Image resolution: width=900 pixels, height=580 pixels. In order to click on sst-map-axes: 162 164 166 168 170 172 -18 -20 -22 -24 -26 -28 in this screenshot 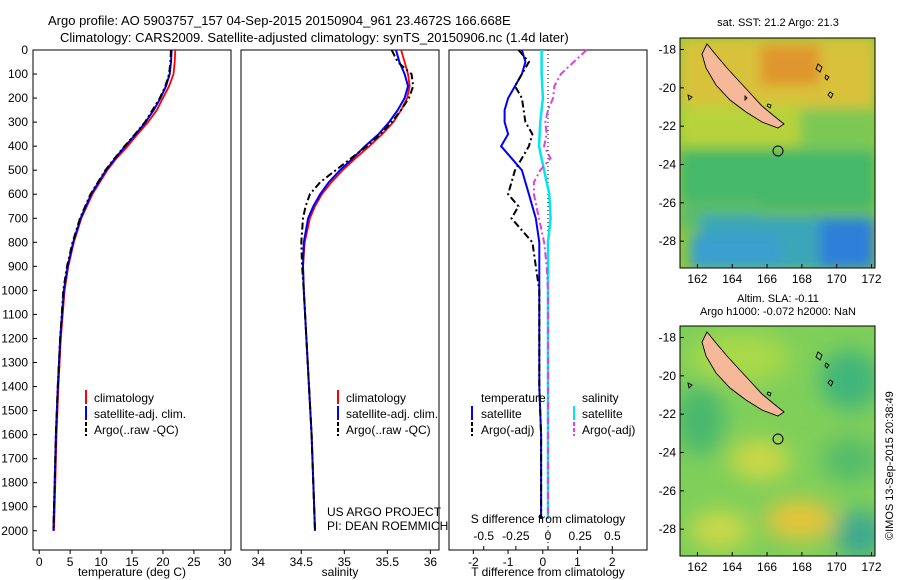, I will do `click(770, 165)`.